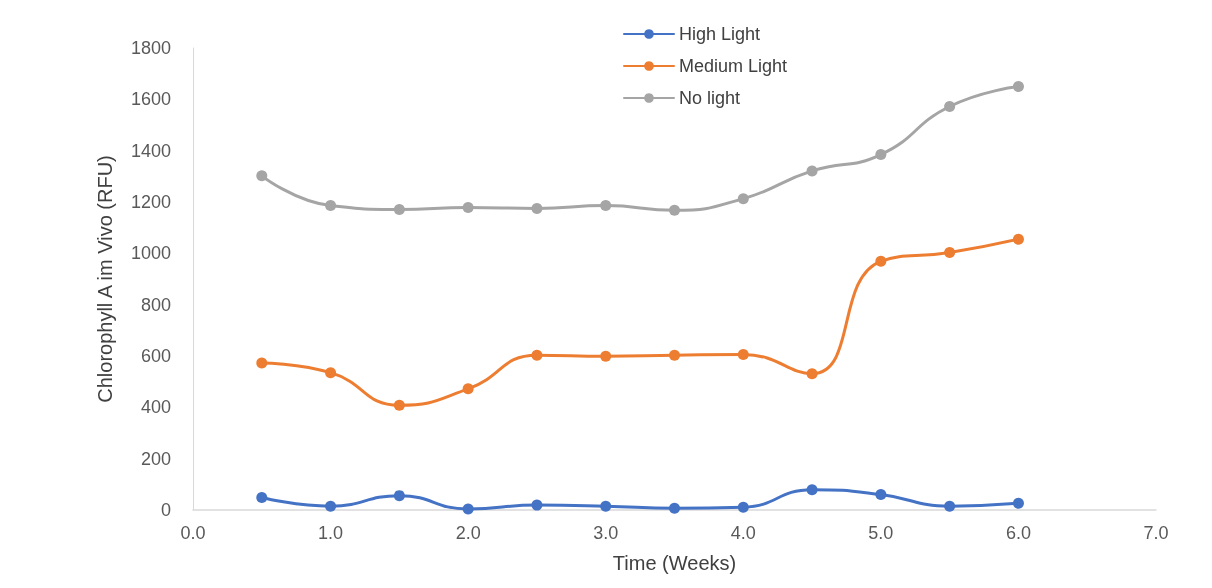 The width and height of the screenshot is (1212, 588). Describe the element at coordinates (150, 150) in the screenshot. I see `y-tick-label: 1400` at that location.